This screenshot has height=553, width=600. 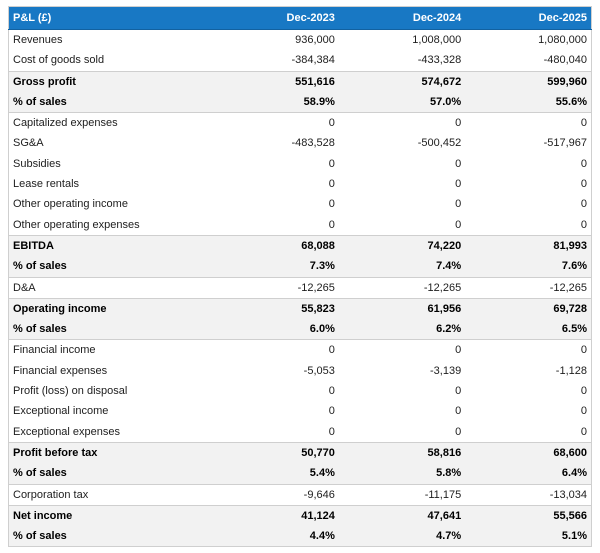 I want to click on row-label: Net income, so click(x=110, y=515).